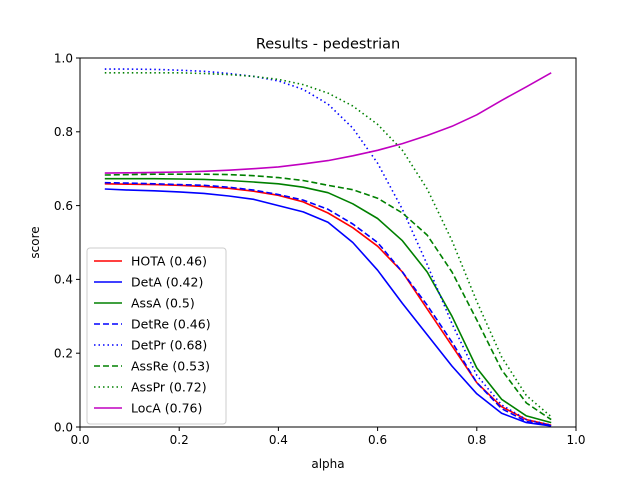 The height and width of the screenshot is (480, 640). What do you see at coordinates (575, 440) in the screenshot?
I see `x-tick-label: 1.0` at bounding box center [575, 440].